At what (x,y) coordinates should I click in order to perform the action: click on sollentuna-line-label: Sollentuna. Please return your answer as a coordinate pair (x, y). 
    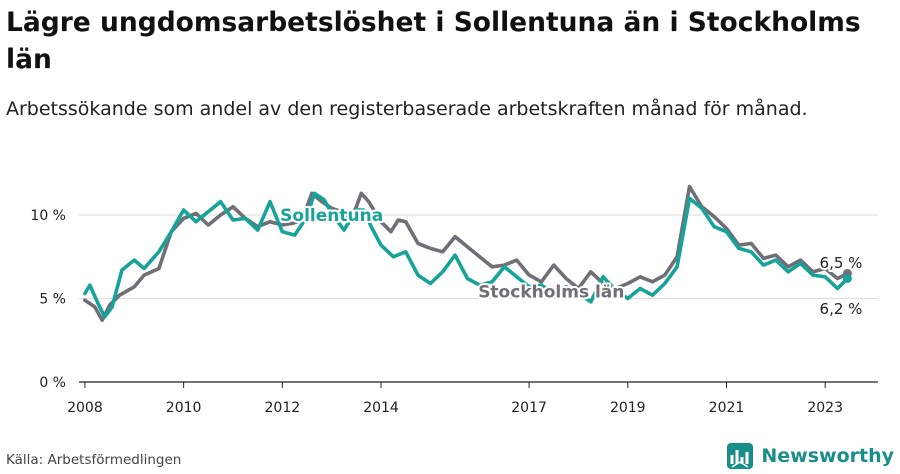
    Looking at the image, I should click on (331, 216).